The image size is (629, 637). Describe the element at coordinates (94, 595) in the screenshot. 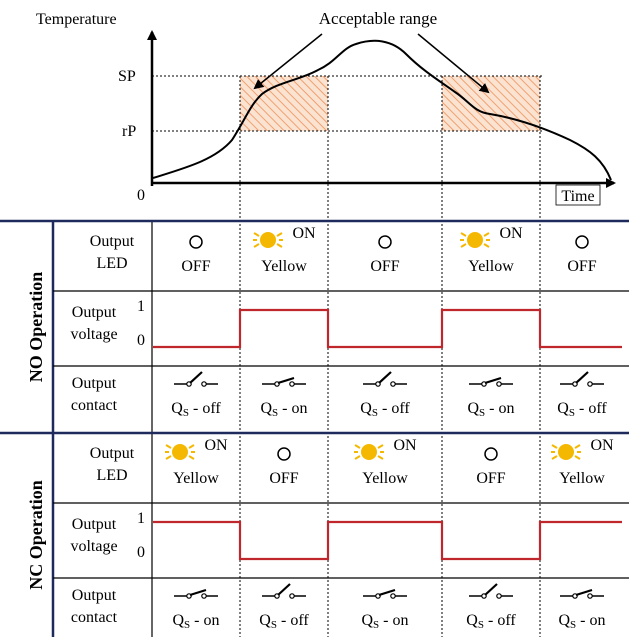

I see `row-label-output-contact: Output` at that location.